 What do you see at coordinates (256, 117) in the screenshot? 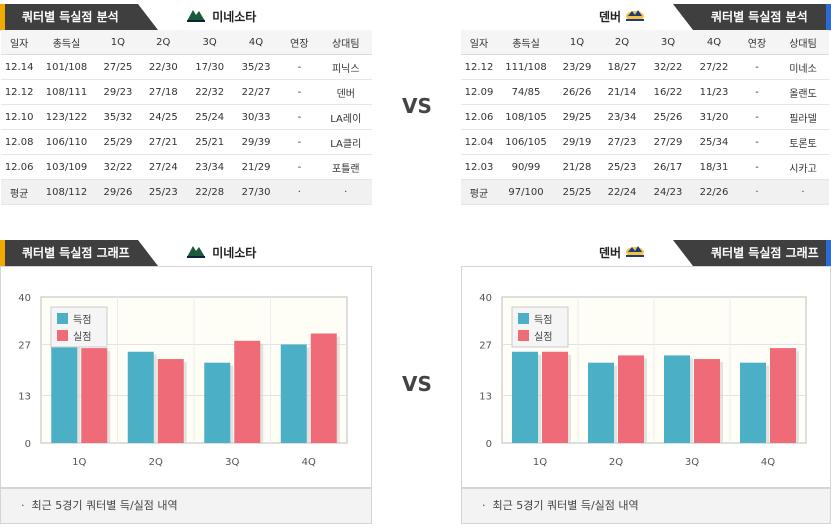
I see `table-cell: 30/33` at bounding box center [256, 117].